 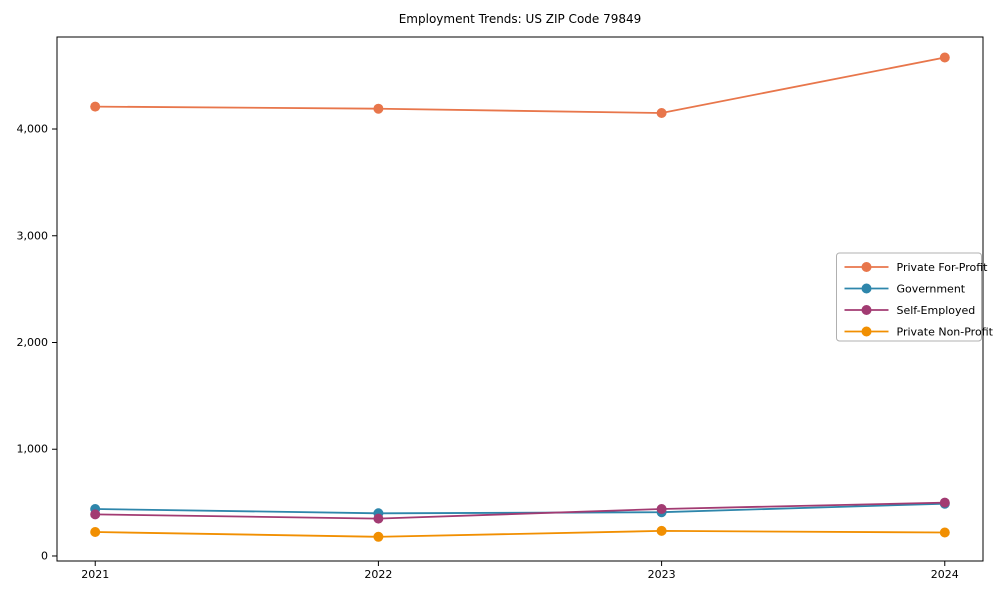 What do you see at coordinates (945, 332) in the screenshot?
I see `legend-label-private-non-profit: Private Non-Profit` at bounding box center [945, 332].